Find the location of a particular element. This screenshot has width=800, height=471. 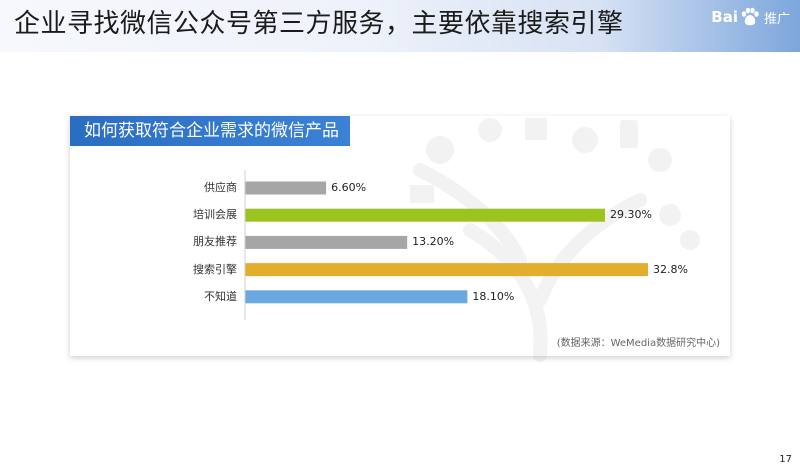

baidu-paw-icon is located at coordinates (750, 16).